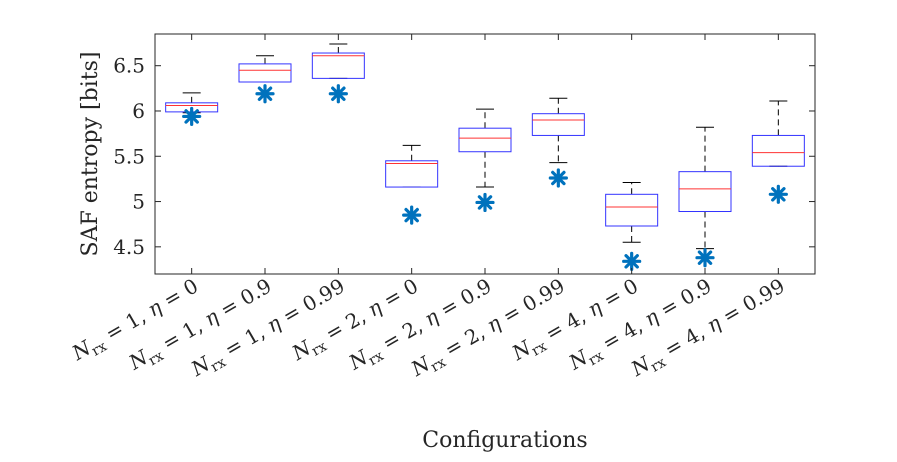 The height and width of the screenshot is (462, 897). I want to click on x-axis-title: Configurations, so click(504, 440).